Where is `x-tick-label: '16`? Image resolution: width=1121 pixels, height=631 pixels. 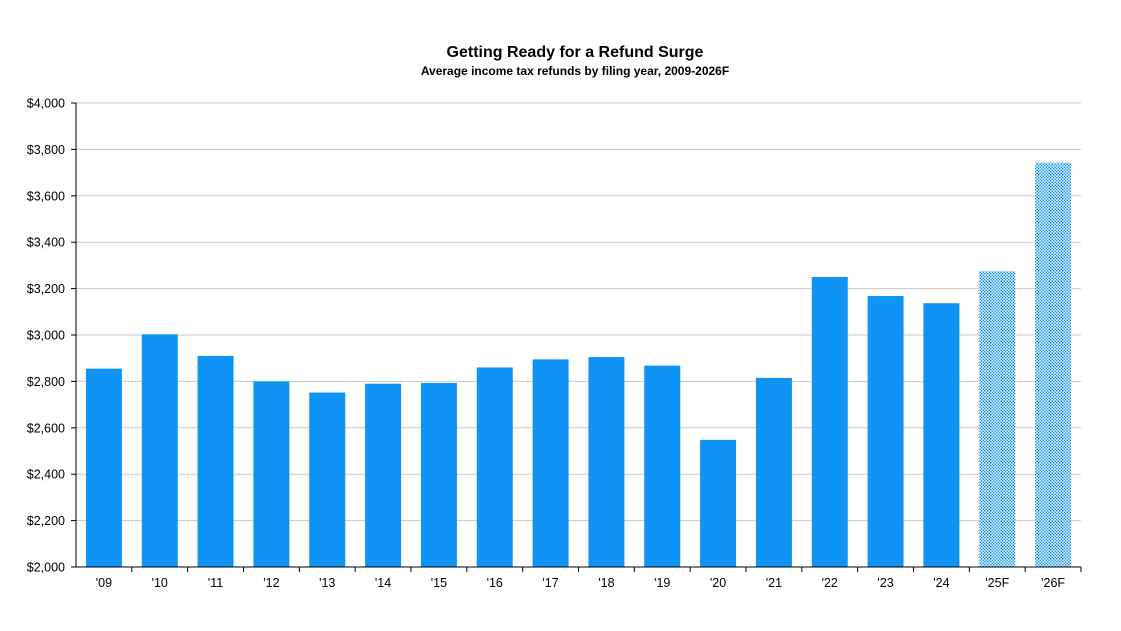 x-tick-label: '16 is located at coordinates (495, 583).